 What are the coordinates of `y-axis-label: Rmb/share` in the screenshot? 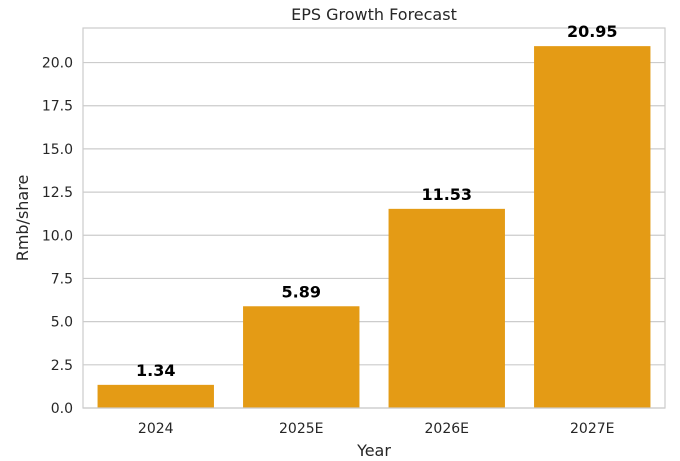 It's located at (22, 218).